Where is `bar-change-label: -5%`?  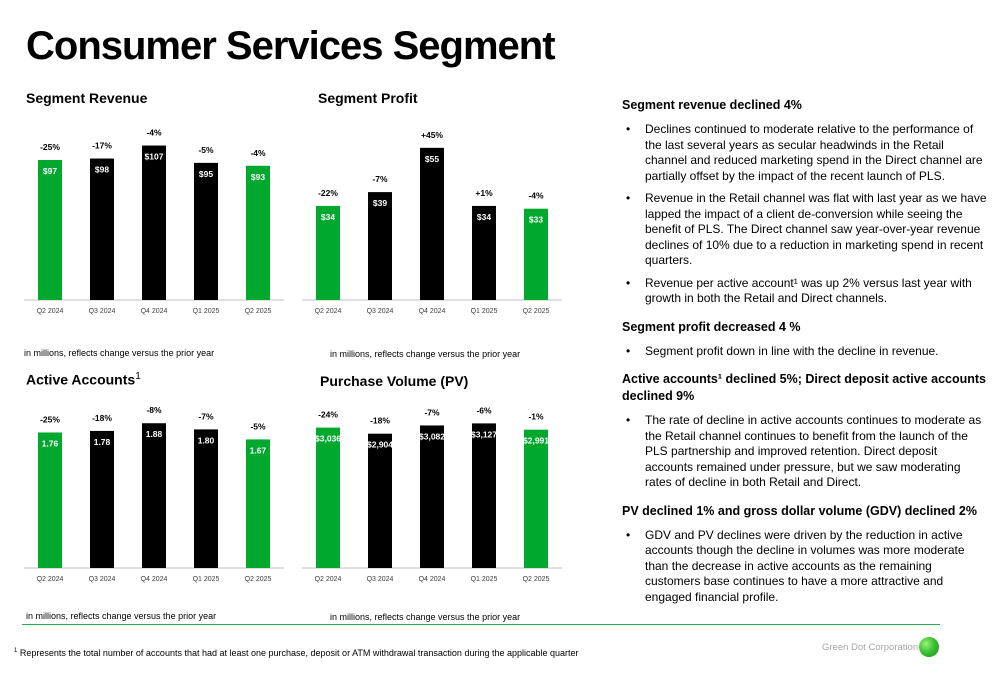
bar-change-label: -5% is located at coordinates (258, 426).